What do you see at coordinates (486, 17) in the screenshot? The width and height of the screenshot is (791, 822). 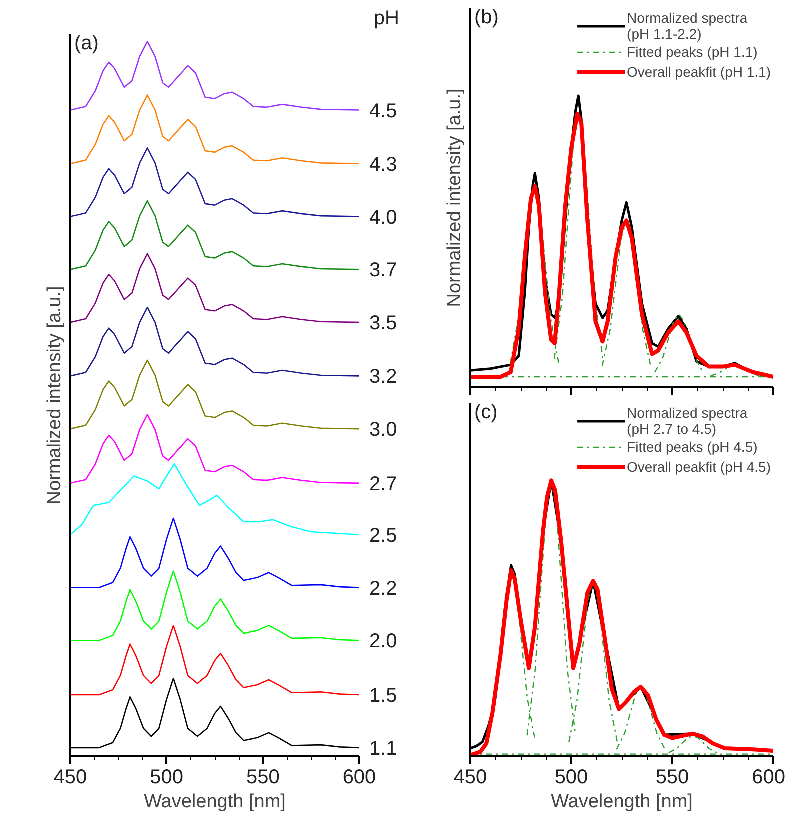 I see `chart-title: (b)` at bounding box center [486, 17].